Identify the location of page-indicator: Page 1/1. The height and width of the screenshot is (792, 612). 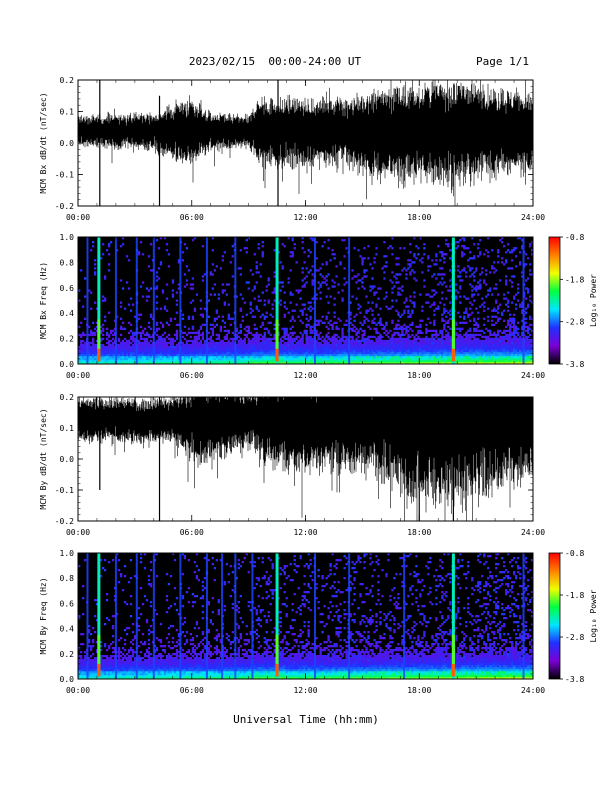
(502, 61).